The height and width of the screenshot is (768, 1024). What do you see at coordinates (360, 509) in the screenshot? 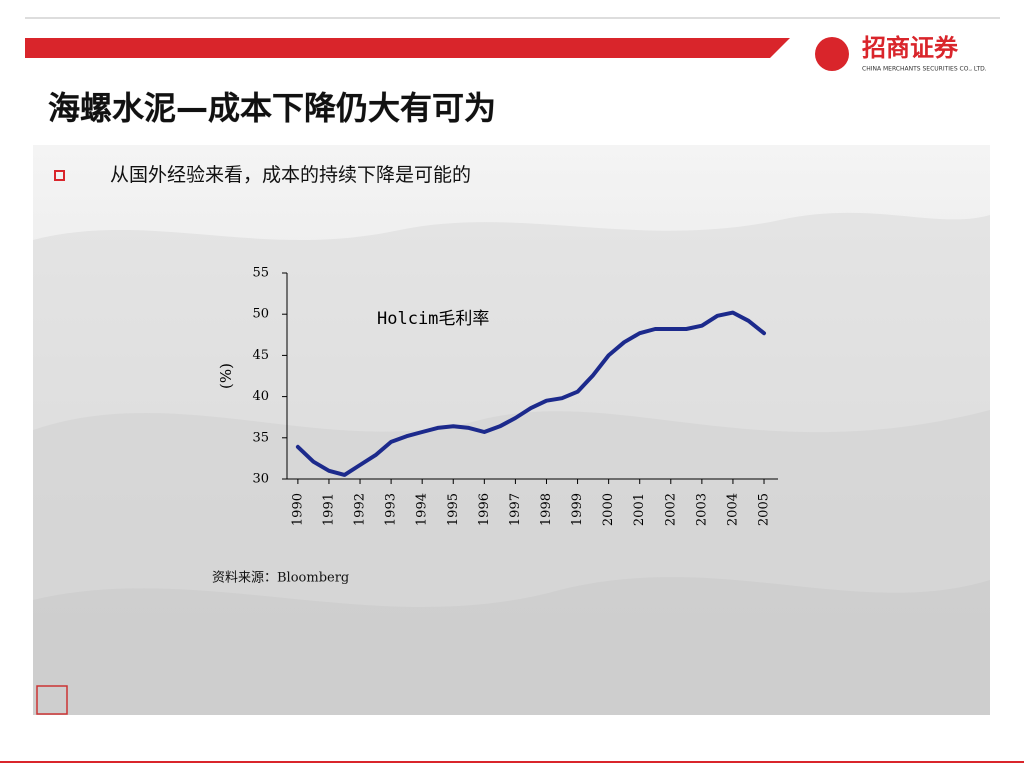
I see `x-tick-label: 1992` at bounding box center [360, 509].